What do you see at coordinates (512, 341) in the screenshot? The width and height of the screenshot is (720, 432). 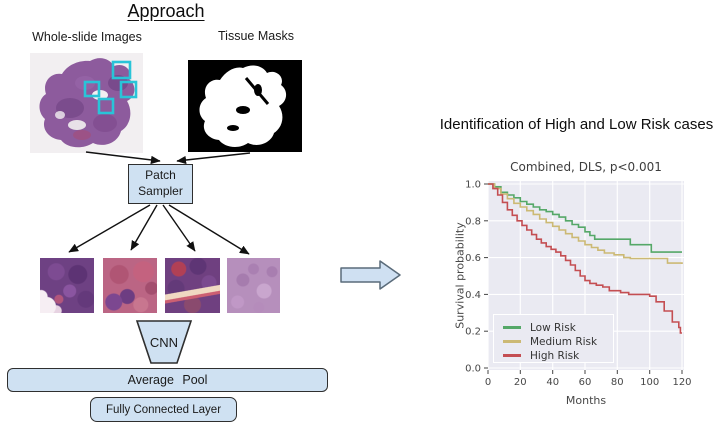 I see `medium-risk-line-swatch` at bounding box center [512, 341].